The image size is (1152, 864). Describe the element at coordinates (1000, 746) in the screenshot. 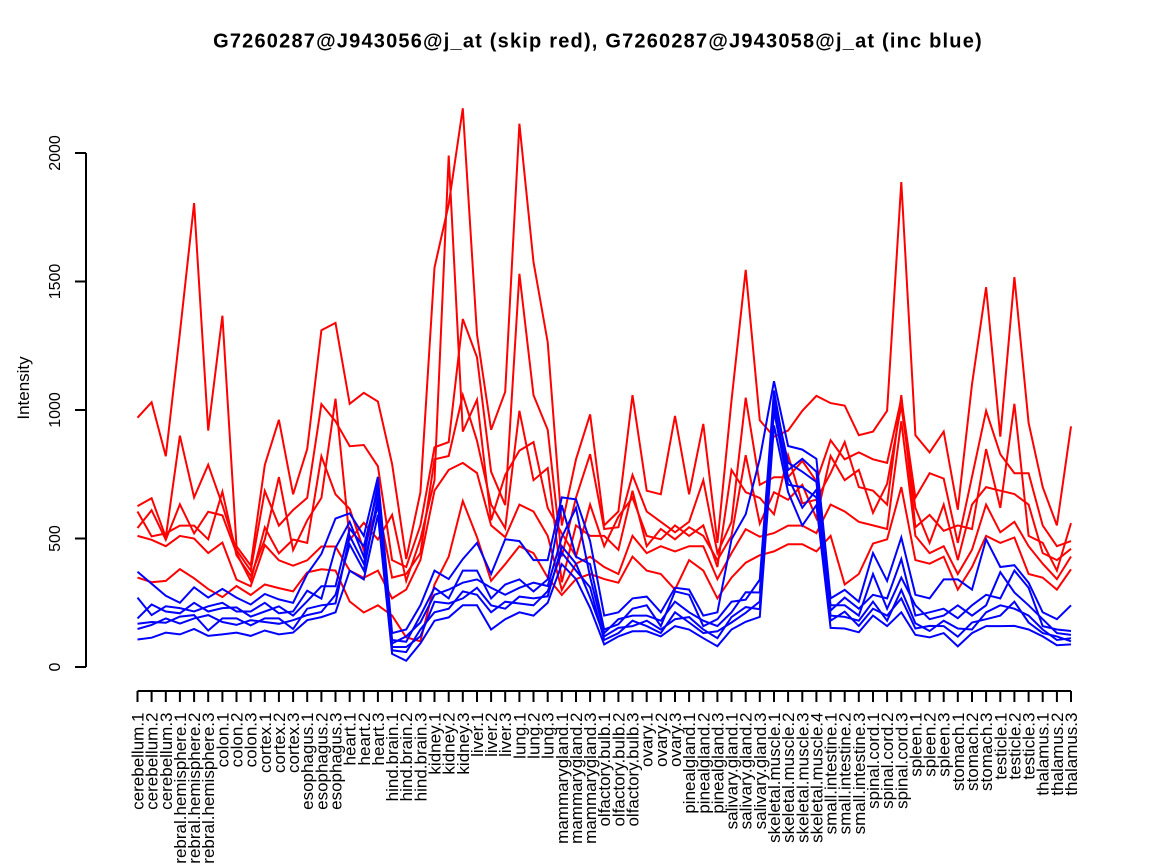

I see `svg-text: testicle.1` at that location.